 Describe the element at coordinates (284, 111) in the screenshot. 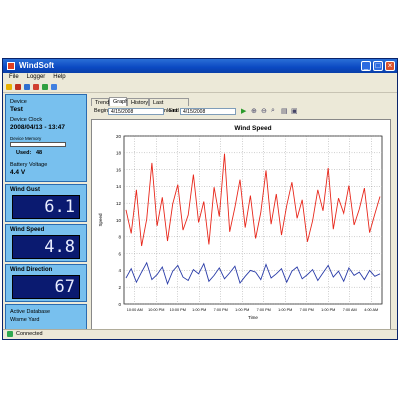

I see `print-icon: ▤` at that location.